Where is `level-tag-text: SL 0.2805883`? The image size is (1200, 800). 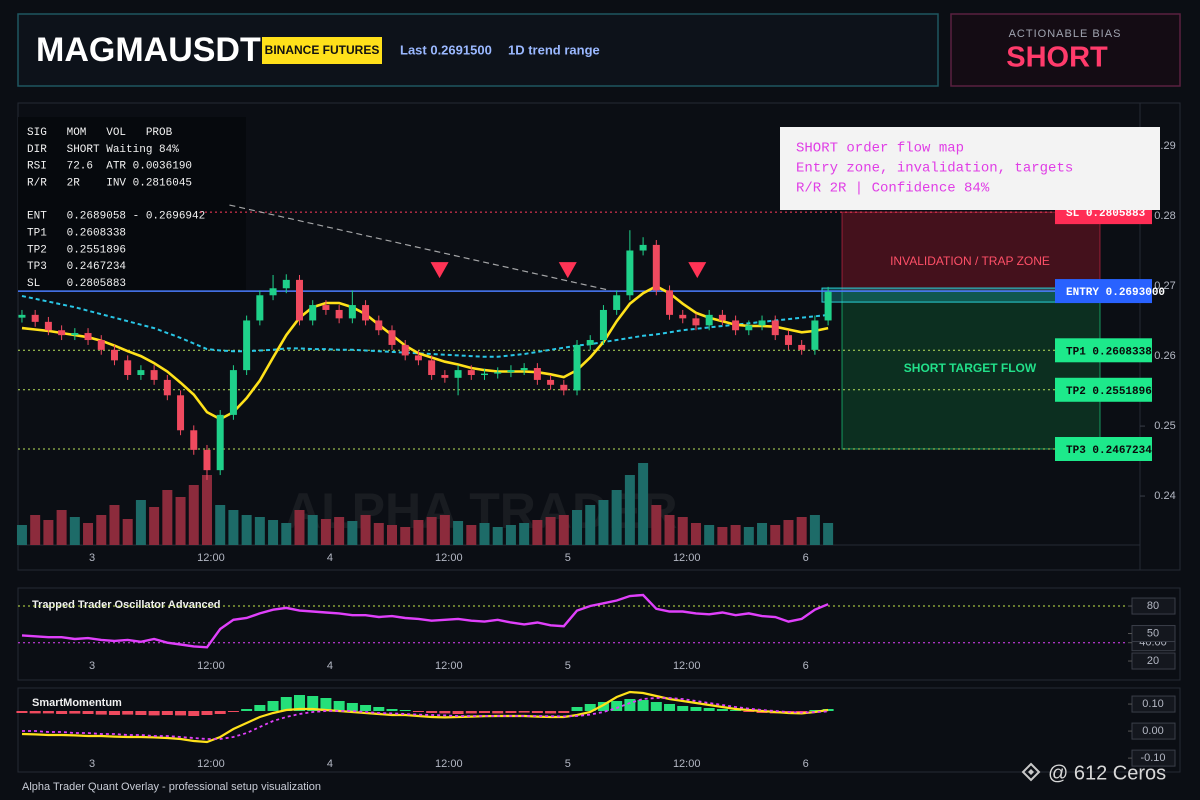
level-tag-text: SL 0.2805883 is located at coordinates (1106, 214).